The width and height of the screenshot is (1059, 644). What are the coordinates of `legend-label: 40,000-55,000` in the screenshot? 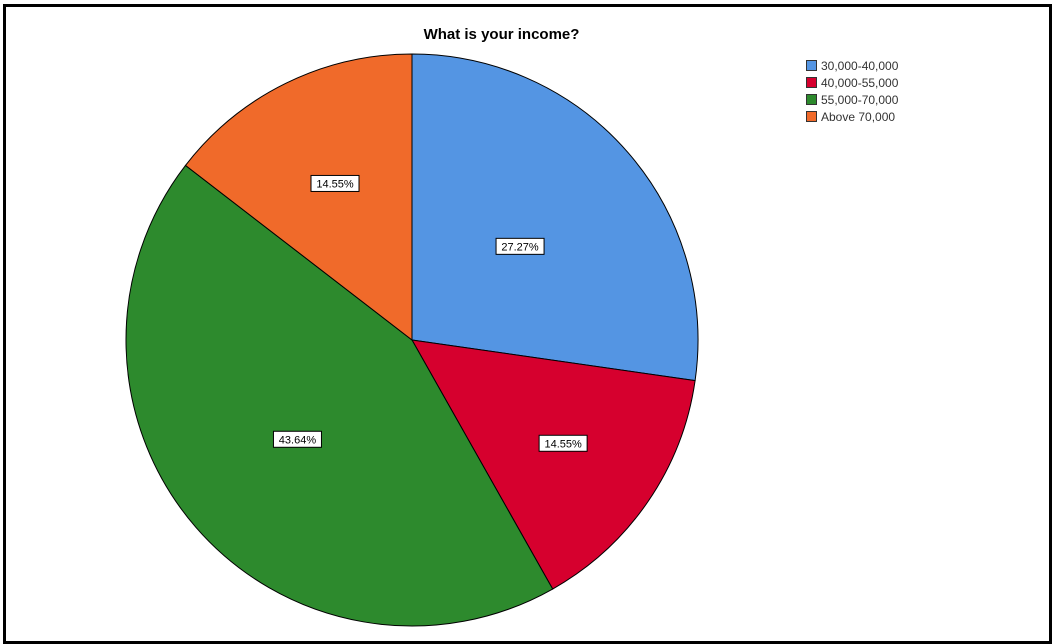 It's located at (860, 82).